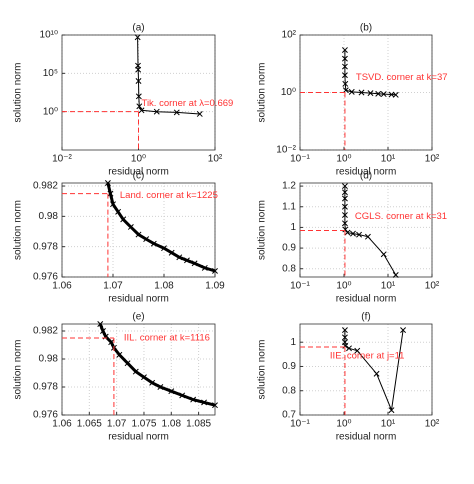  I want to click on panel-title: (c), so click(139, 176).